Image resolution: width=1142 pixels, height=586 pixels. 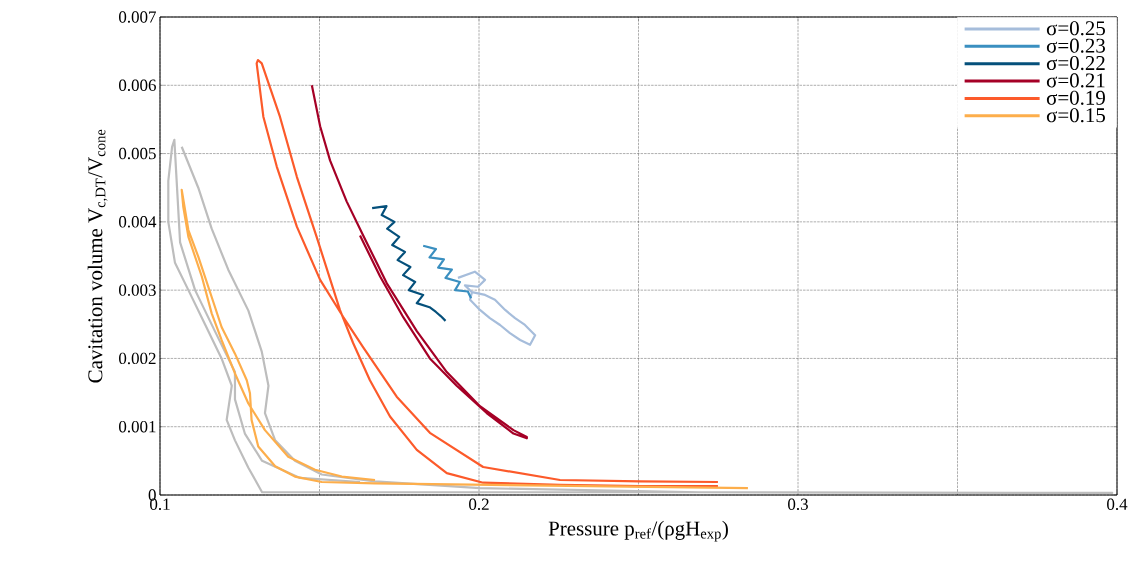 I want to click on legend-label: σ=0.25, so click(x=1075, y=28).